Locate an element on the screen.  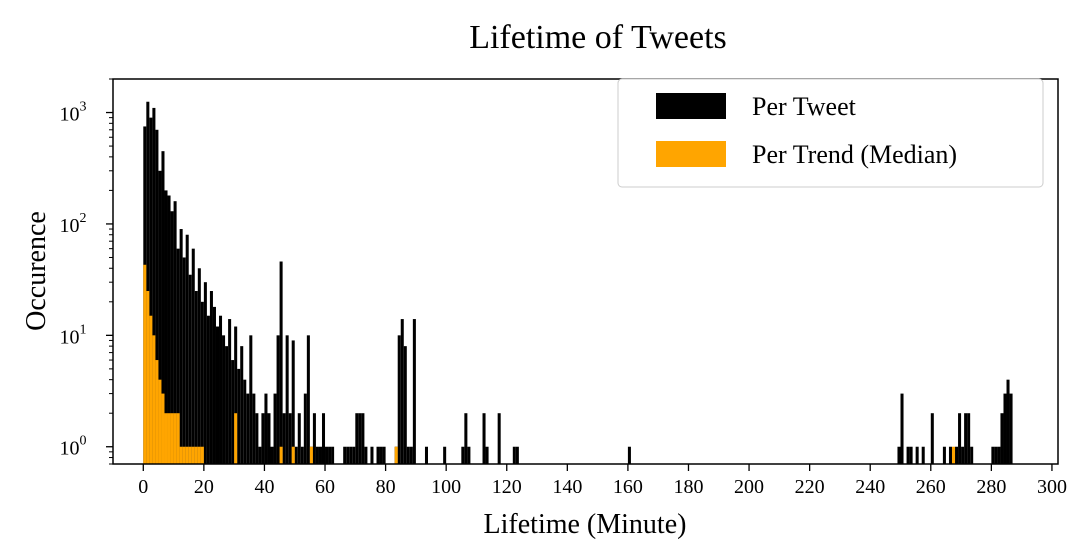
x-tick-label: 100 is located at coordinates (446, 487).